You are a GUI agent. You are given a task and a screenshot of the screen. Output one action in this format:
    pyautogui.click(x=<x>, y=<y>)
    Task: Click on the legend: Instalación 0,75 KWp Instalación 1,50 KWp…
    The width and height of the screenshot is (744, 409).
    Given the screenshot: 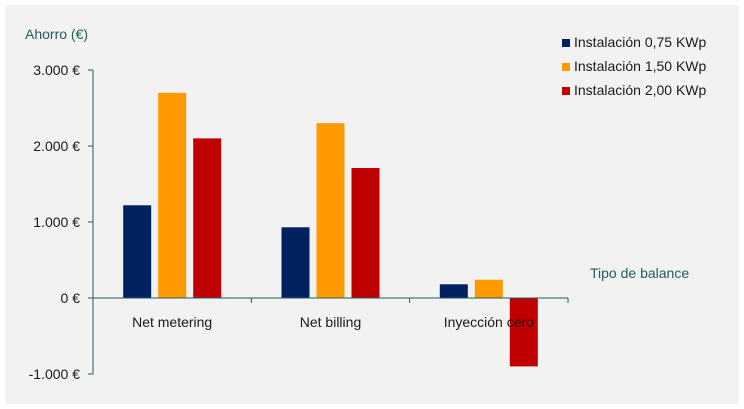 What is the action you would take?
    pyautogui.click(x=634, y=66)
    